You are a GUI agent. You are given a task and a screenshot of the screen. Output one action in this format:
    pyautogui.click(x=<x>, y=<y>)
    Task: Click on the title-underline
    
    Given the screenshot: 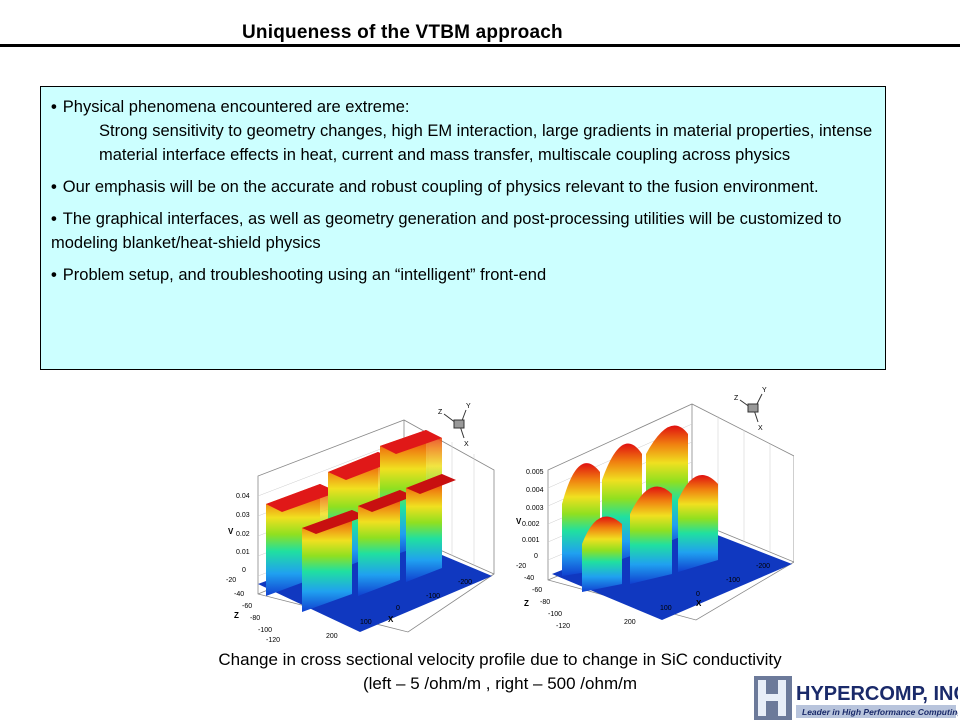 What is the action you would take?
    pyautogui.click(x=480, y=45)
    